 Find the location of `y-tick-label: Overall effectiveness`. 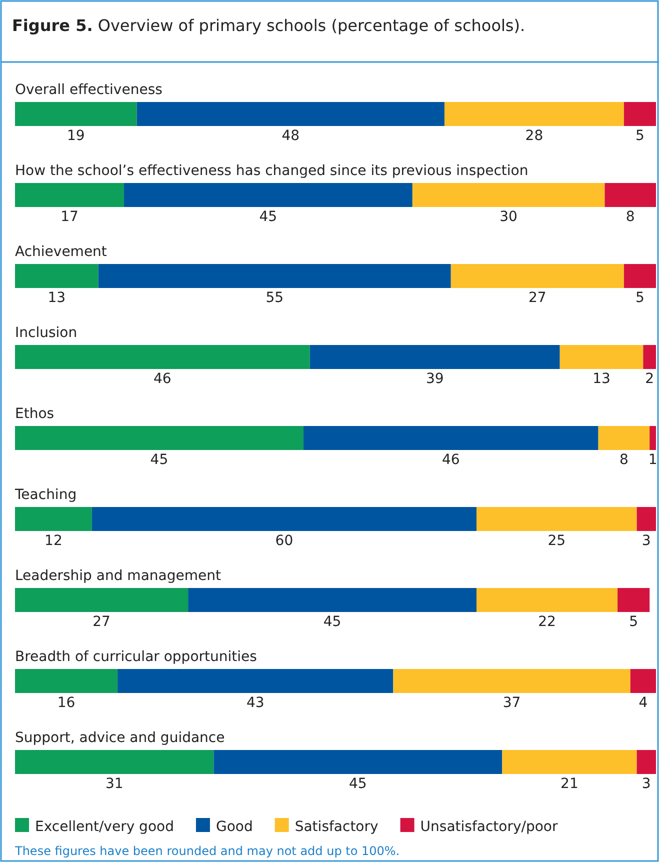

y-tick-label: Overall effectiveness is located at coordinates (88, 90).